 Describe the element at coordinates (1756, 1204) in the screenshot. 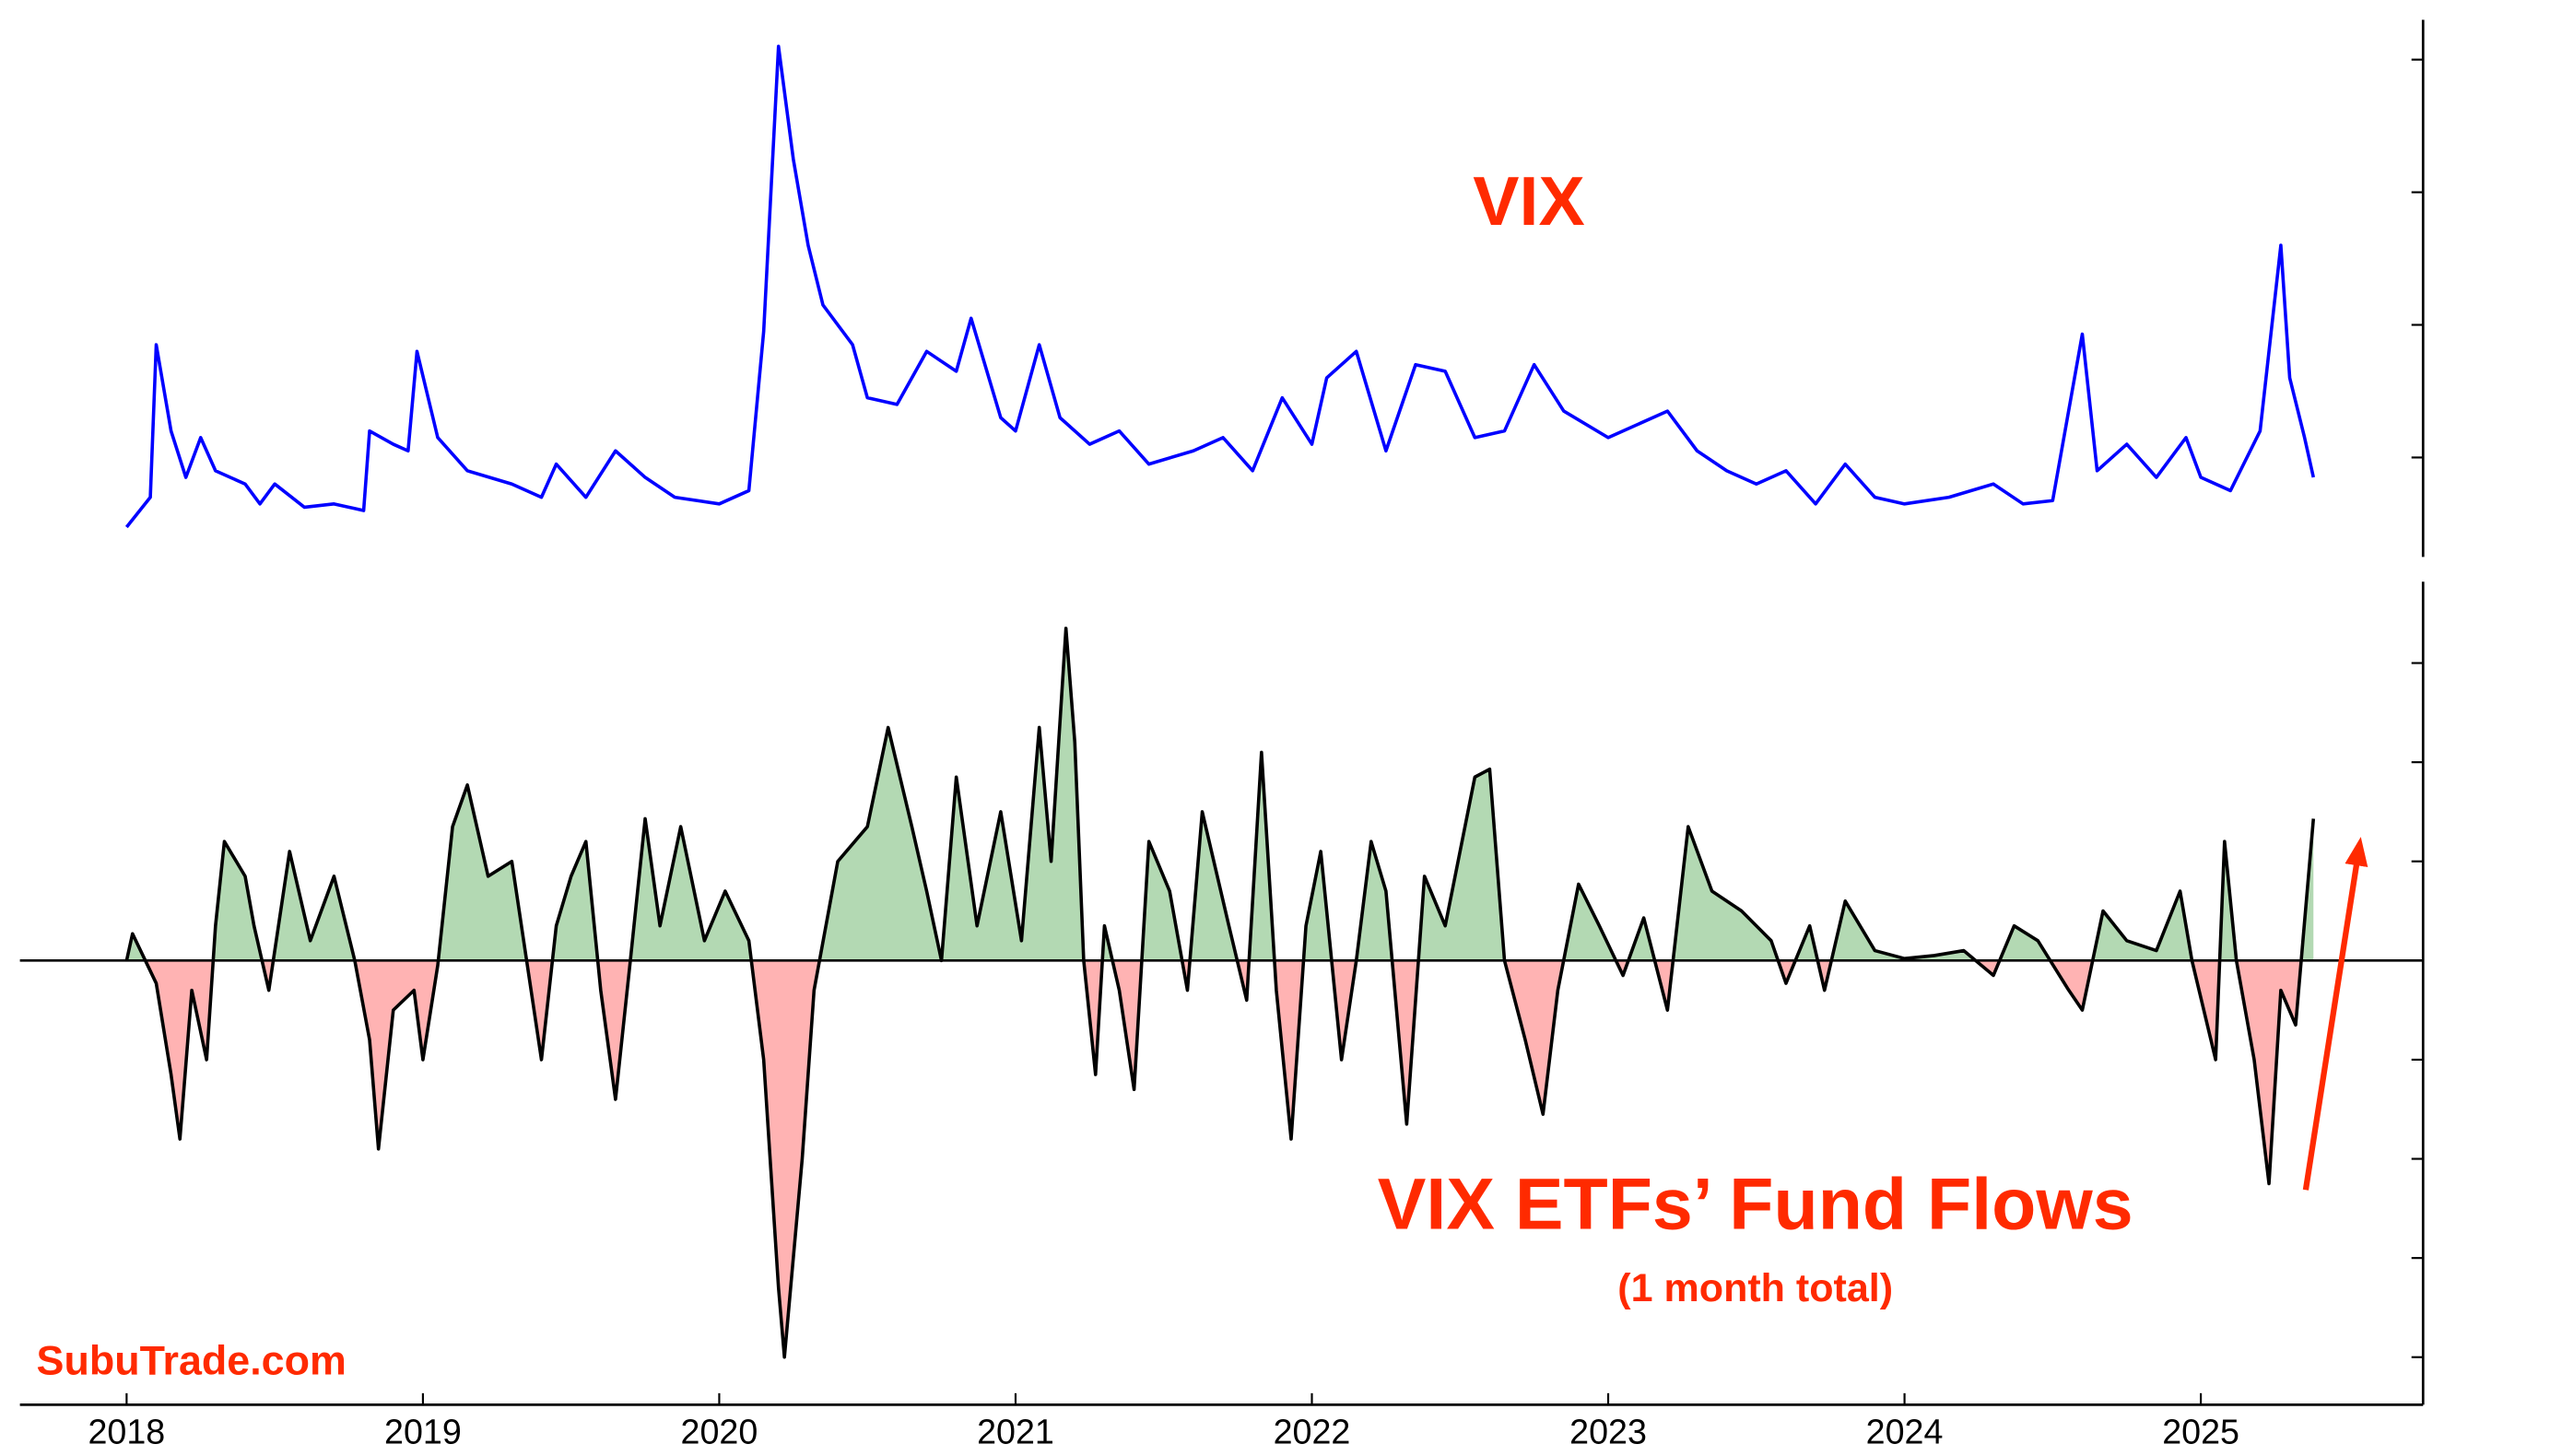

I see `flows-label: VIX ETFs’ Fund Flows` at that location.